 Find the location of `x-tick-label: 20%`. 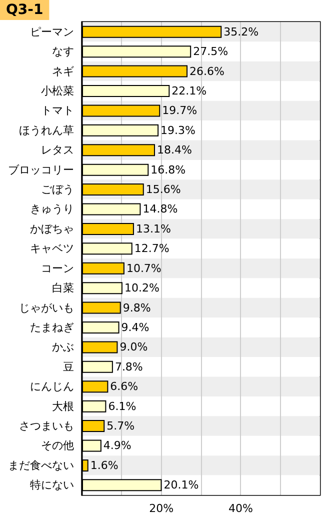

x-tick-label: 20% is located at coordinates (161, 508).